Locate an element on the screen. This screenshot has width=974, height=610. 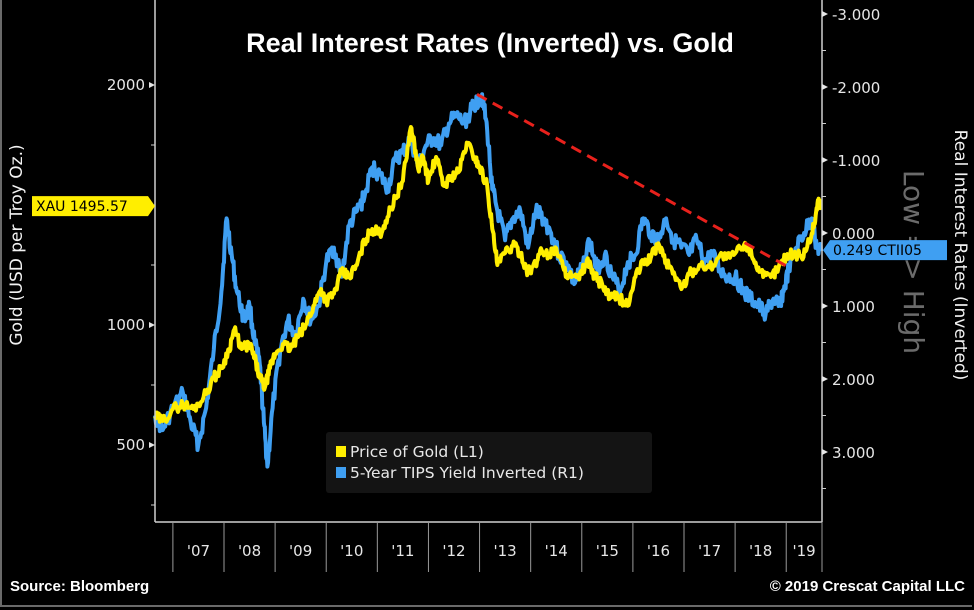
gold-tag-shape is located at coordinates (93, 206).